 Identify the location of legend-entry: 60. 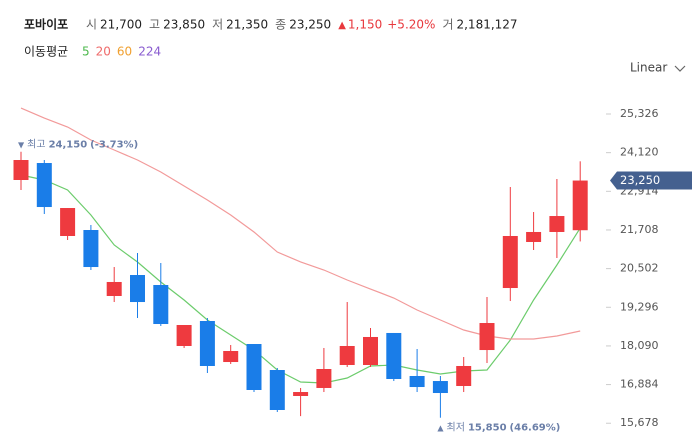
(124, 52).